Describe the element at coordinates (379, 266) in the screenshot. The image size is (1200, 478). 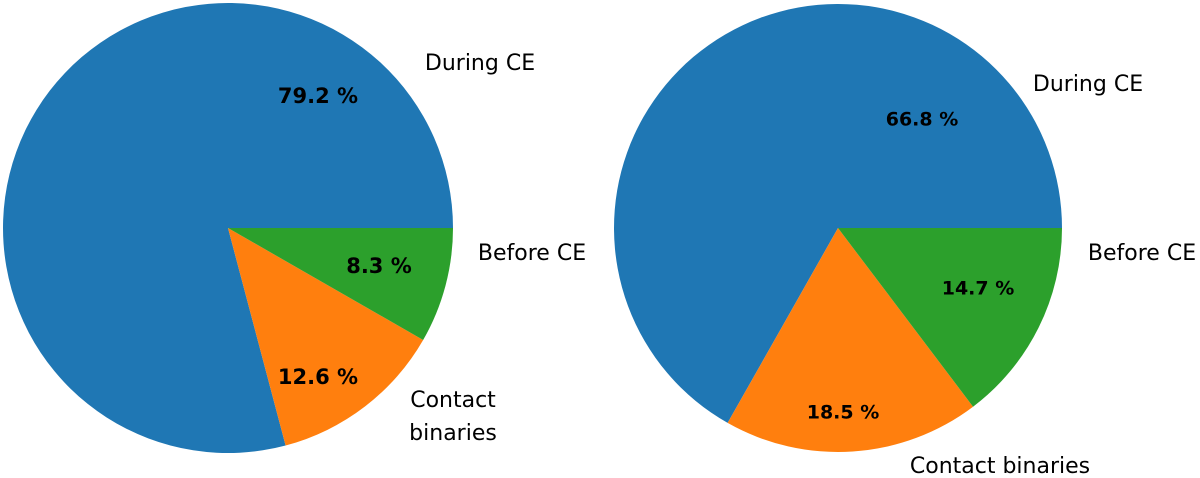
I see `slice-percent-label: 8.3 %` at that location.